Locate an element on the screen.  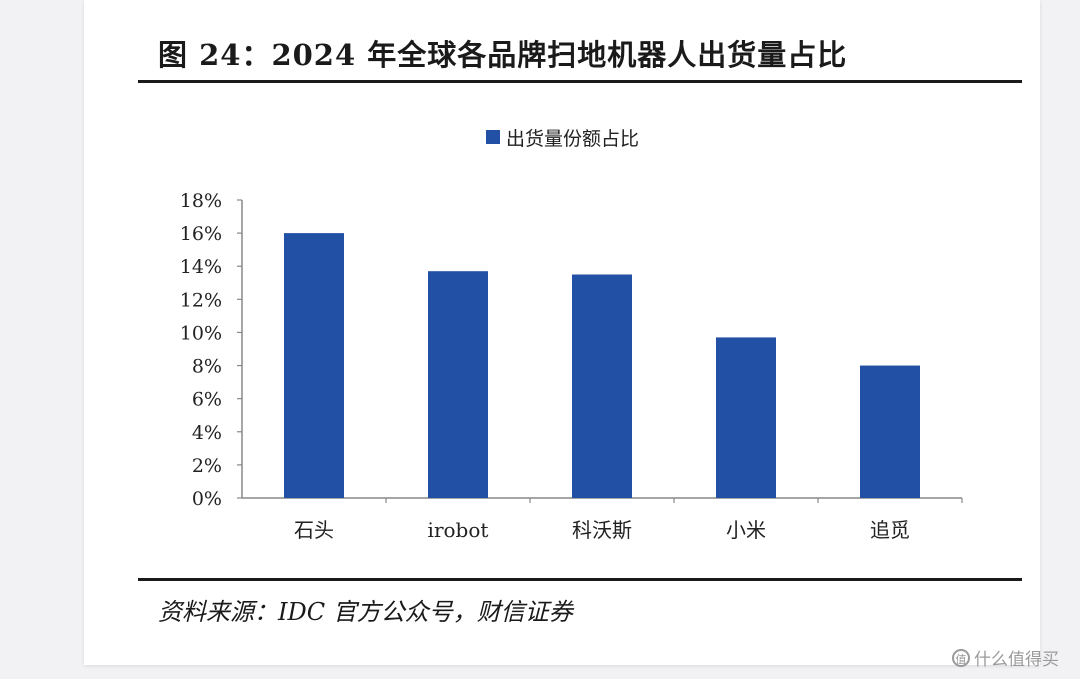
legend-swatch is located at coordinates (493, 137).